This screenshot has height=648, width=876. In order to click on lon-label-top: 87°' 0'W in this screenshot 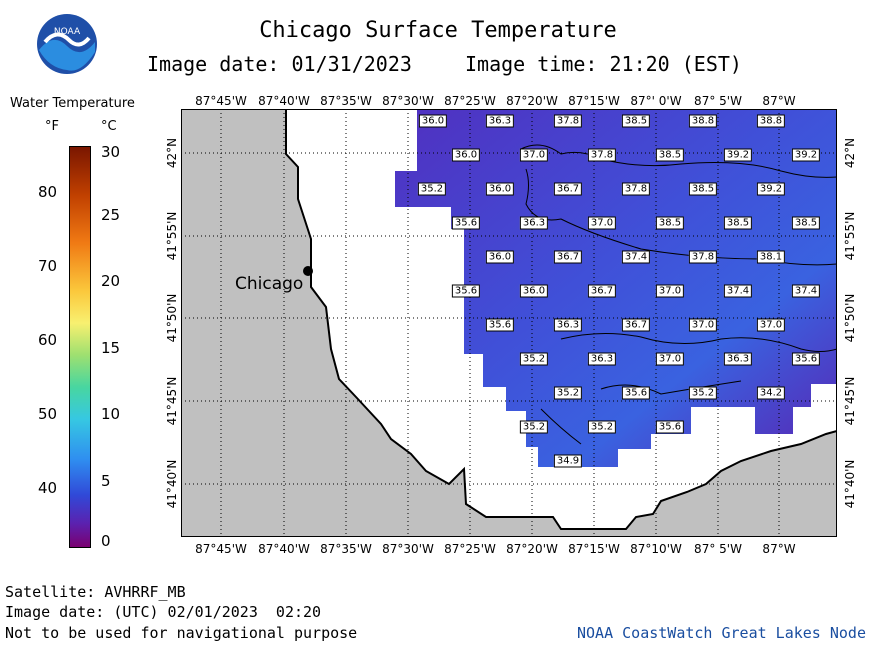, I will do `click(656, 101)`.